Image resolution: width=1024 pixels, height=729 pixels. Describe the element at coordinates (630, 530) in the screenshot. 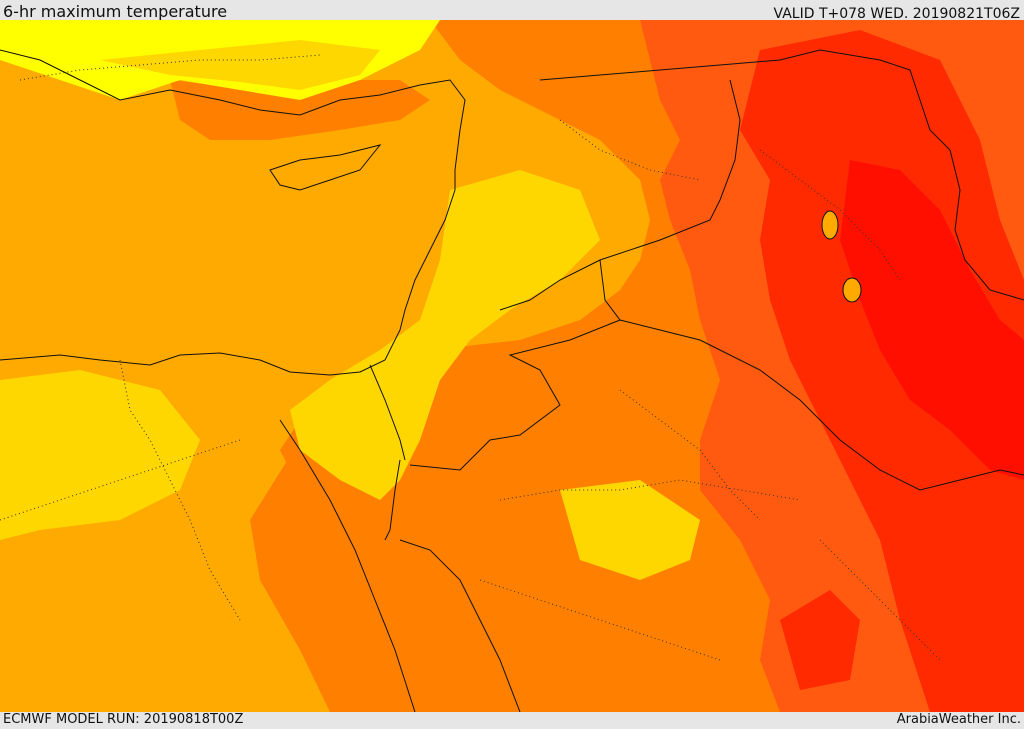

I see `temp-zone-gold-arabia` at that location.